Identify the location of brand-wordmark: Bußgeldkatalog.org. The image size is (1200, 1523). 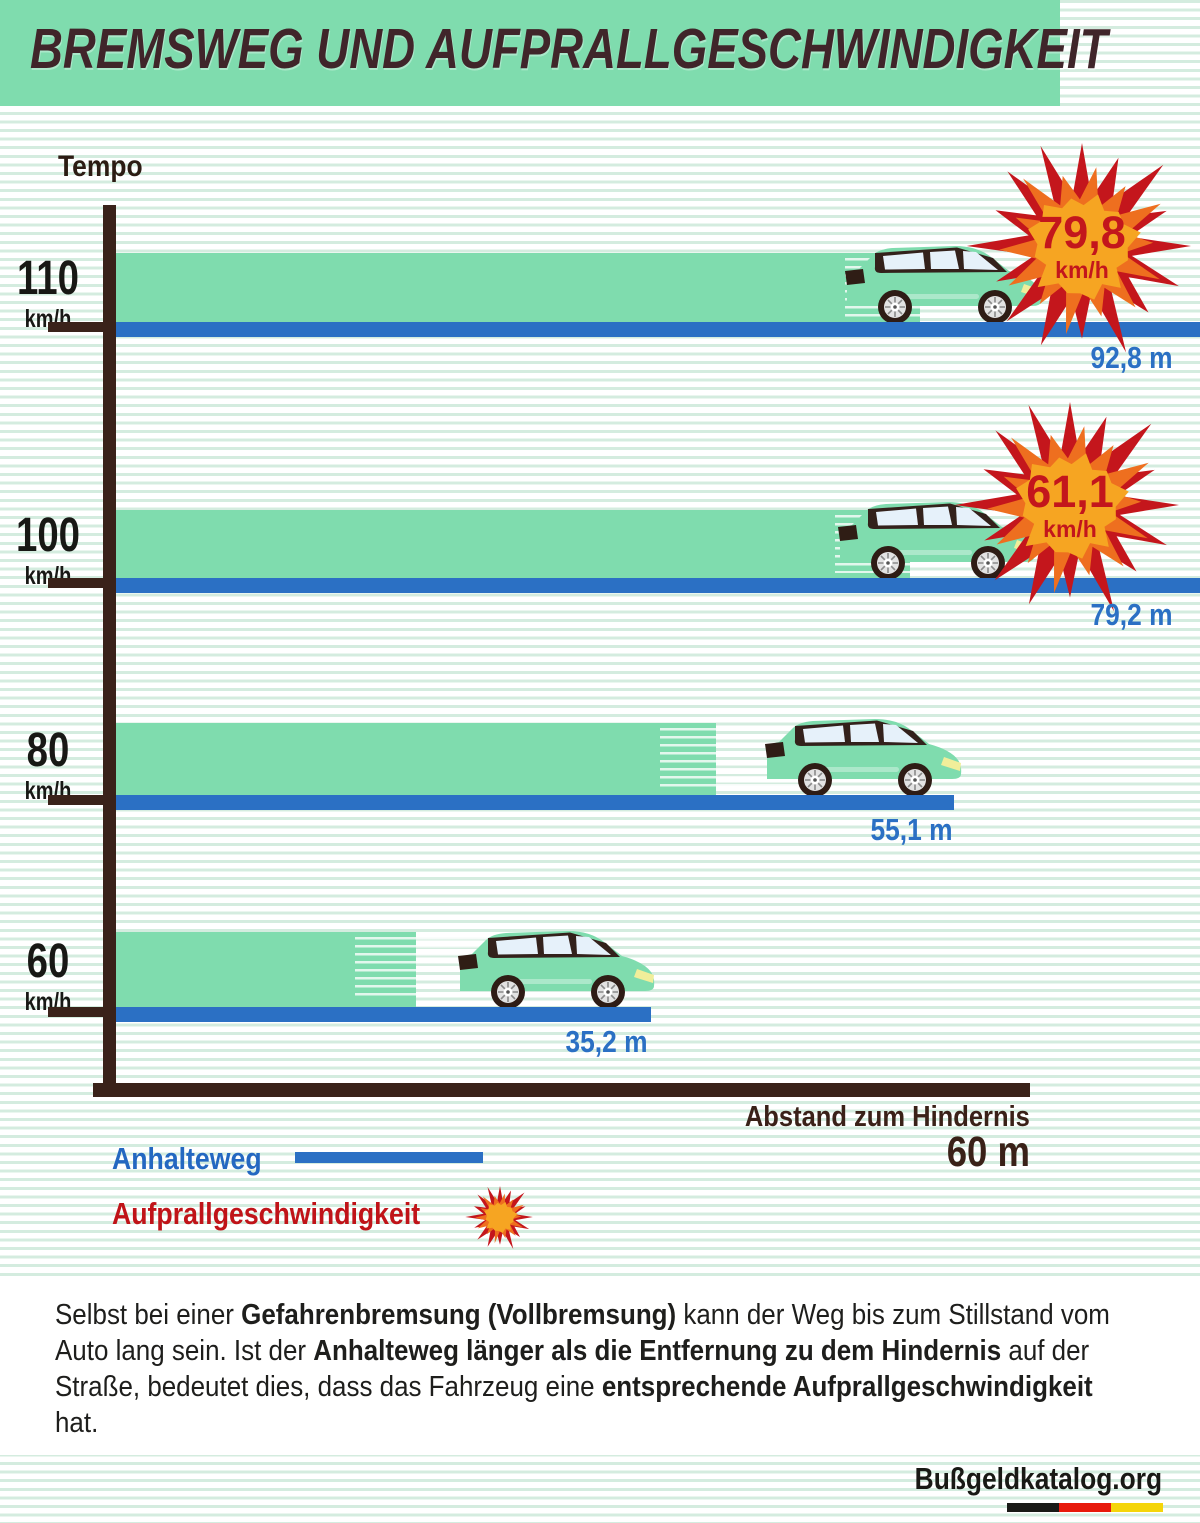
(1038, 1478).